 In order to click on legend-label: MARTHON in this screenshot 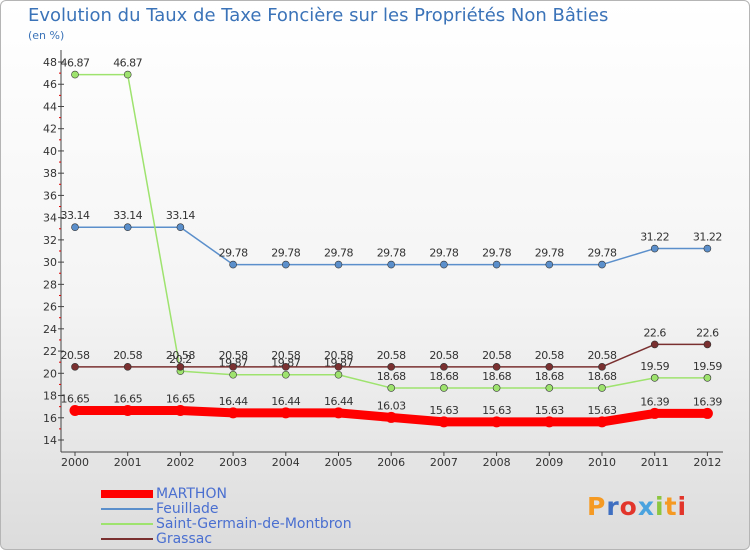, I will do `click(191, 494)`.